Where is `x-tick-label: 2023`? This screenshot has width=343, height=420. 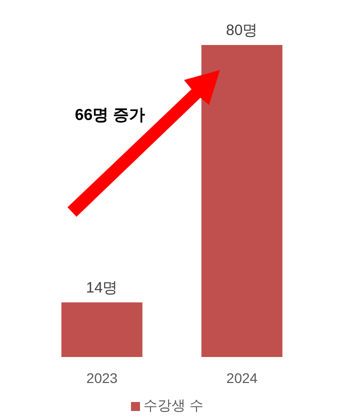
x-tick-label: 2023 is located at coordinates (102, 378).